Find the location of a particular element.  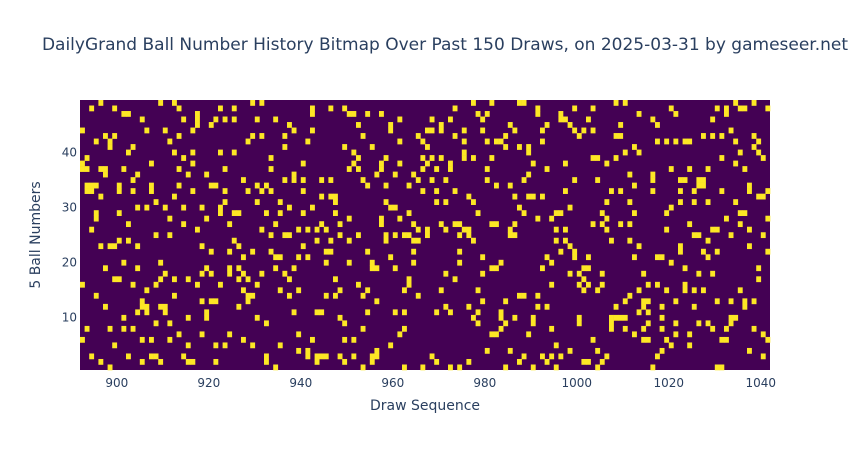

x-tick-label: 980 is located at coordinates (484, 383).